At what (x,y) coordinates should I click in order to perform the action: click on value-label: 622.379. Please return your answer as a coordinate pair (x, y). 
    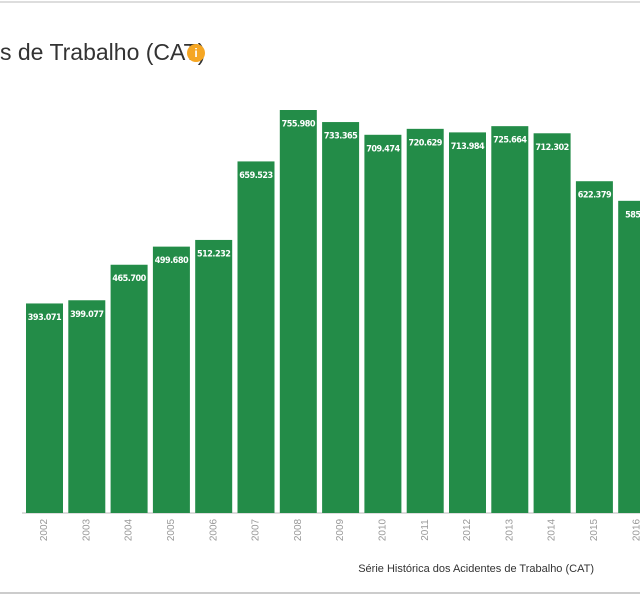
    Looking at the image, I should click on (595, 196).